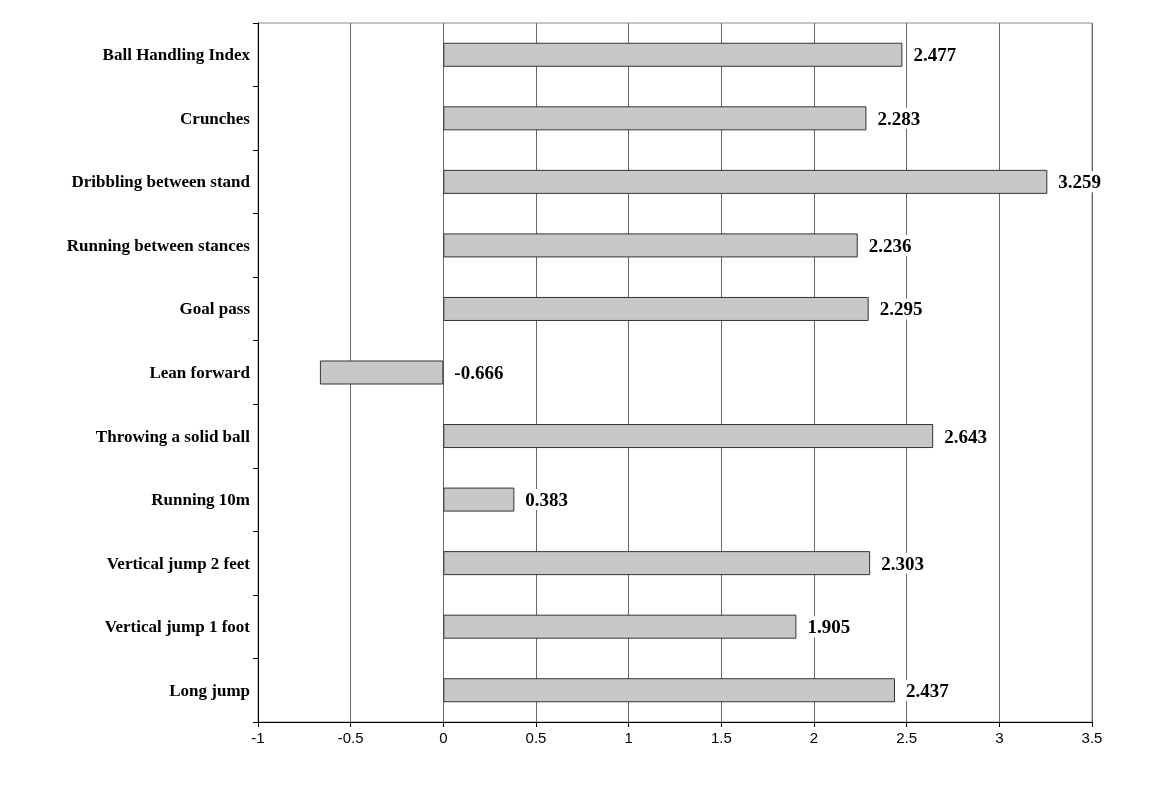 The image size is (1150, 785). Describe the element at coordinates (907, 737) in the screenshot. I see `x-tick-label: 2.5` at that location.